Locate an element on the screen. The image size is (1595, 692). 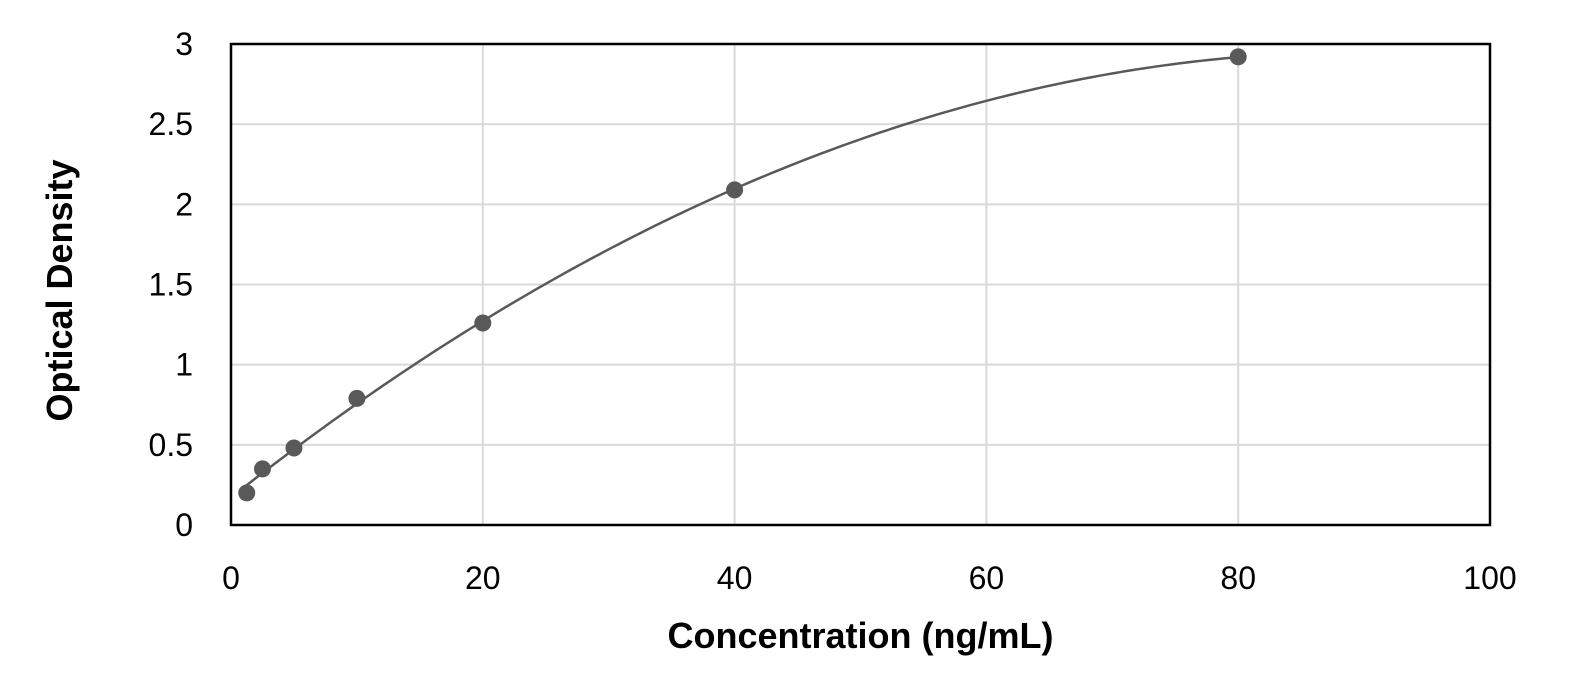
y-tick-label: 1 is located at coordinates (184, 365).